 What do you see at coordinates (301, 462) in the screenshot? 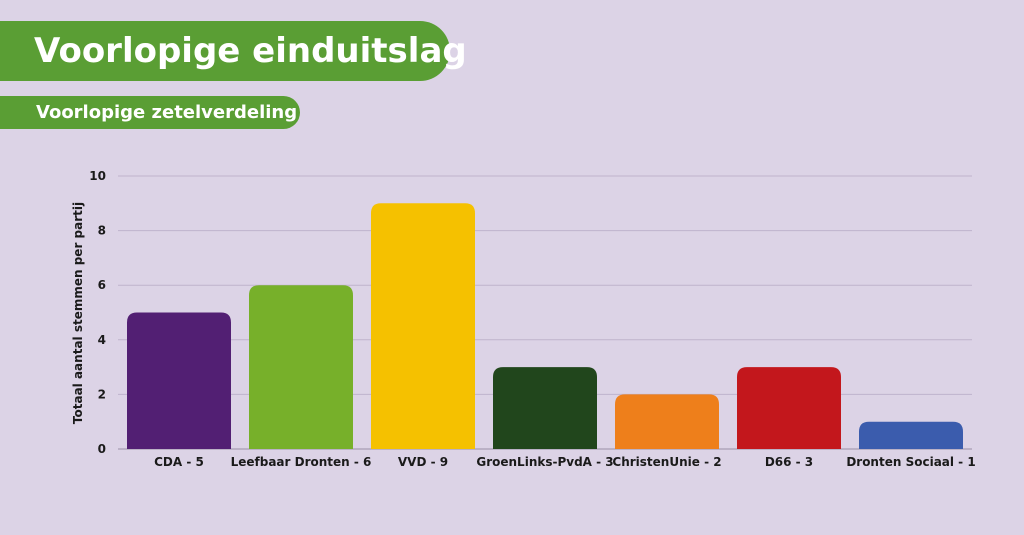
I see `x-tick-label: Leefbaar Dronten - 6` at bounding box center [301, 462].